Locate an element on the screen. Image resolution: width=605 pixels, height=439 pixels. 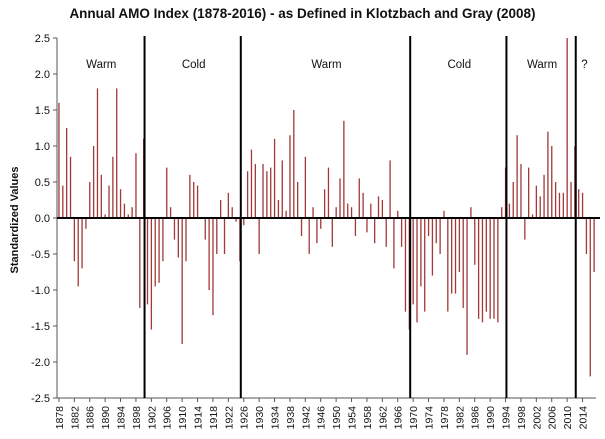
x-tick-label: 1998 is located at coordinates (522, 418).